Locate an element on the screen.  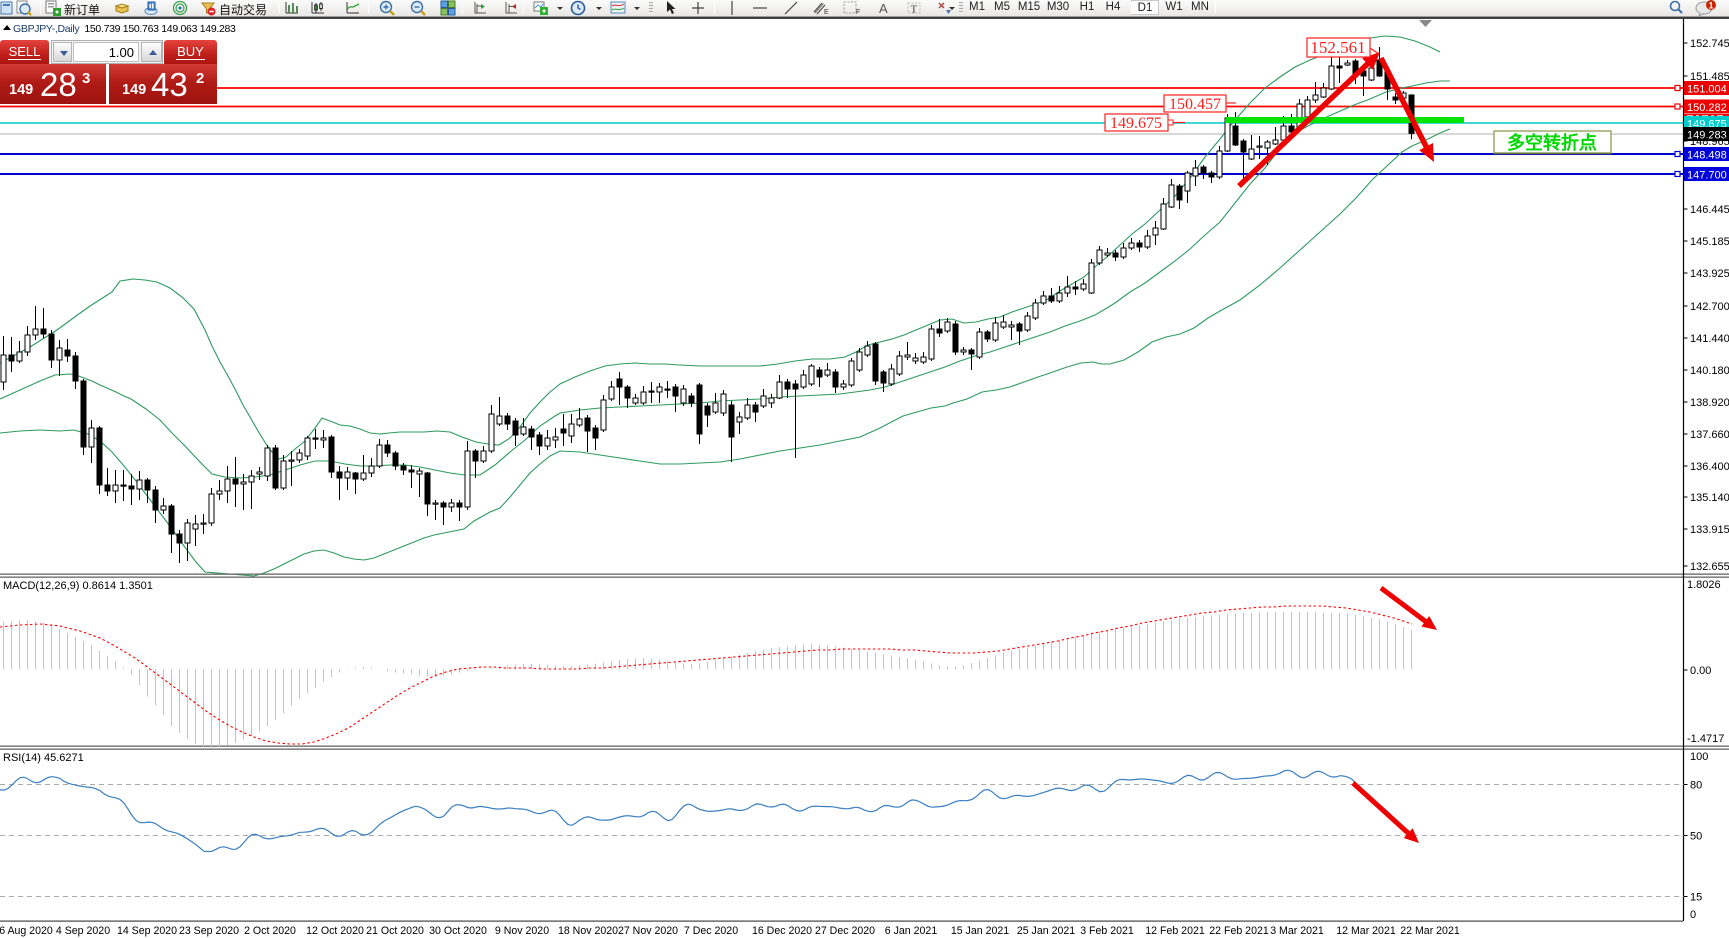
svg-text: 22 Mar 2021 is located at coordinates (1430, 931).